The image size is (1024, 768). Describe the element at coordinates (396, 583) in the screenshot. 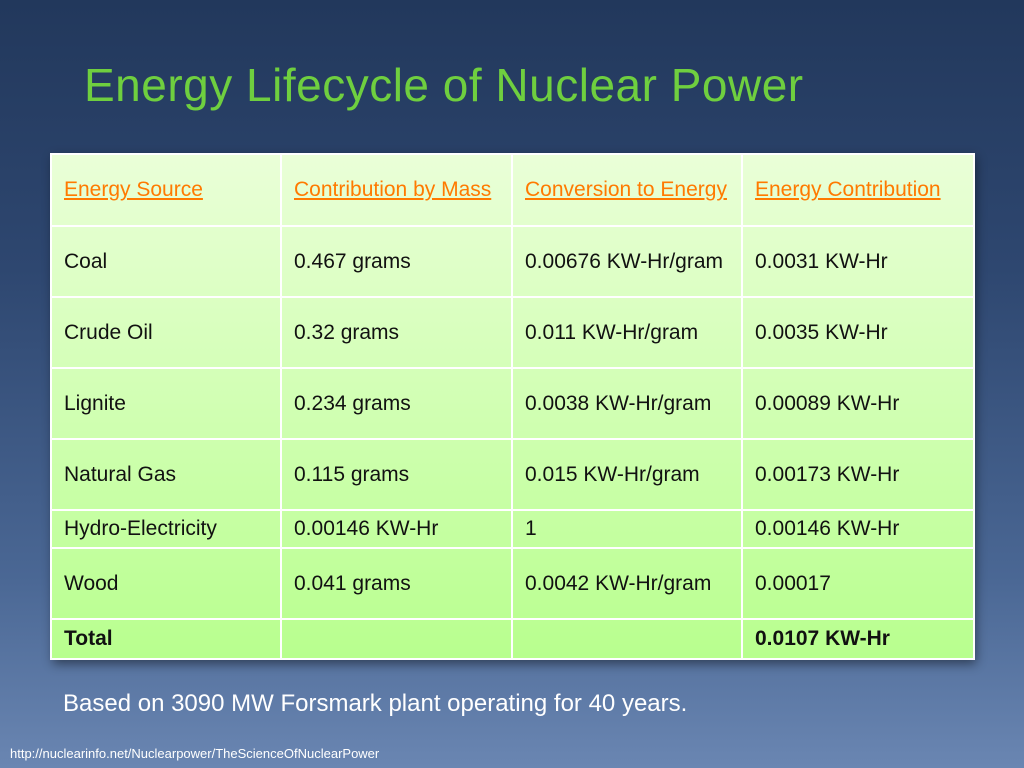

I see `cell-contribution-by-mass: 0.041 grams` at that location.